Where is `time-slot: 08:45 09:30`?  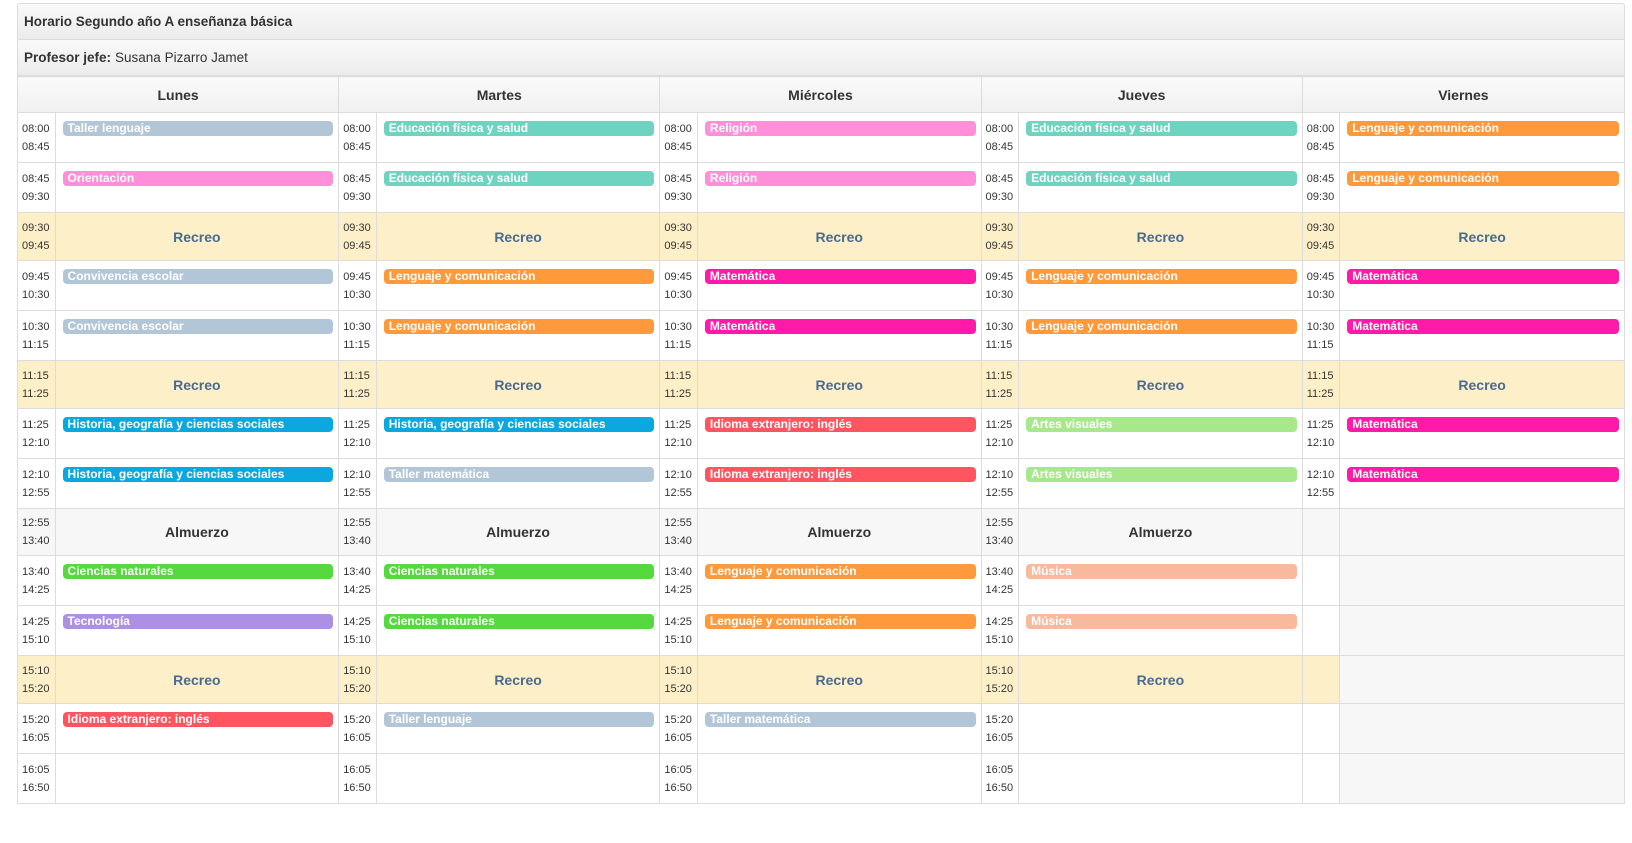
time-slot: 08:45 09:30 is located at coordinates (1321, 187).